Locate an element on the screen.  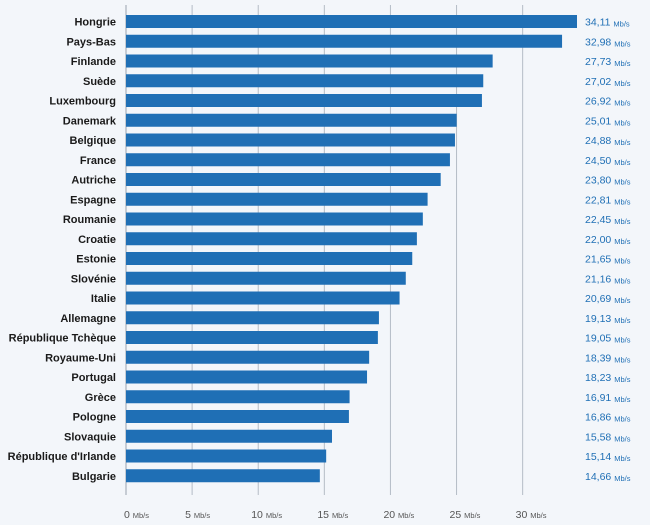
value-label: 22,45 Mb/s is located at coordinates (608, 220).